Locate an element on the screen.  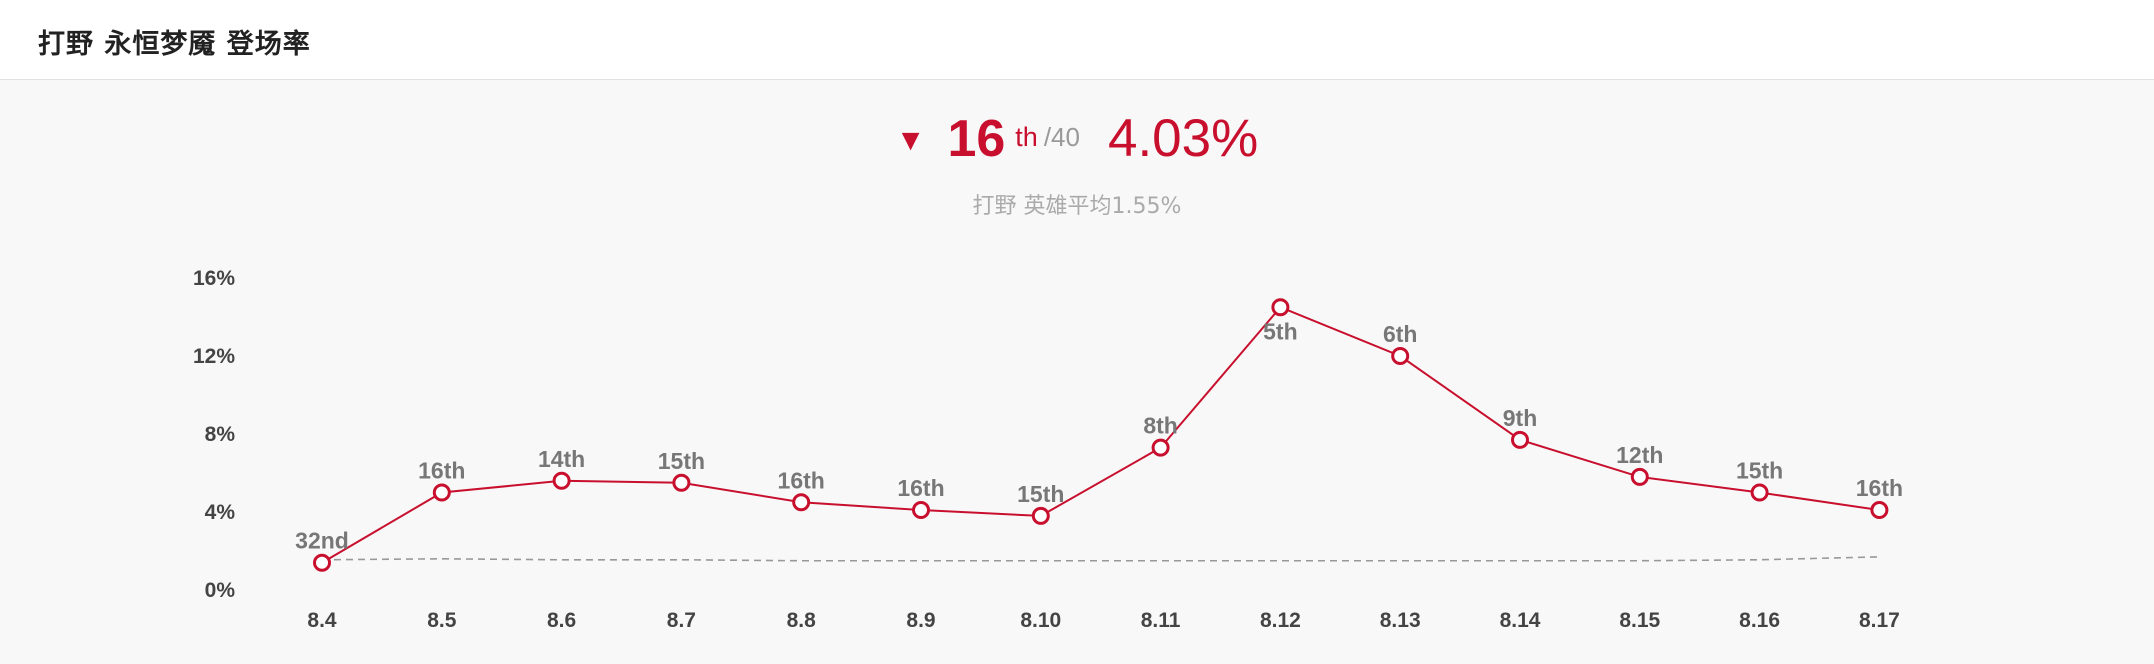
y-tick-label: 8% is located at coordinates (220, 434).